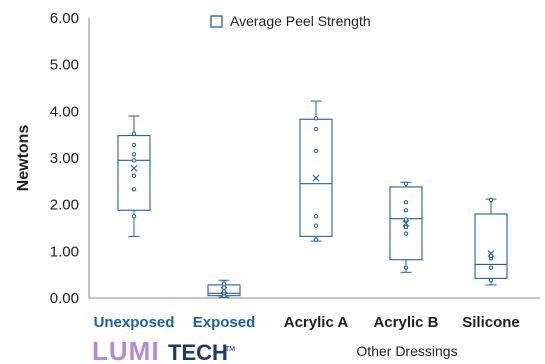 The width and height of the screenshot is (545, 364). What do you see at coordinates (491, 241) in the screenshot?
I see `box-silicone` at bounding box center [491, 241].